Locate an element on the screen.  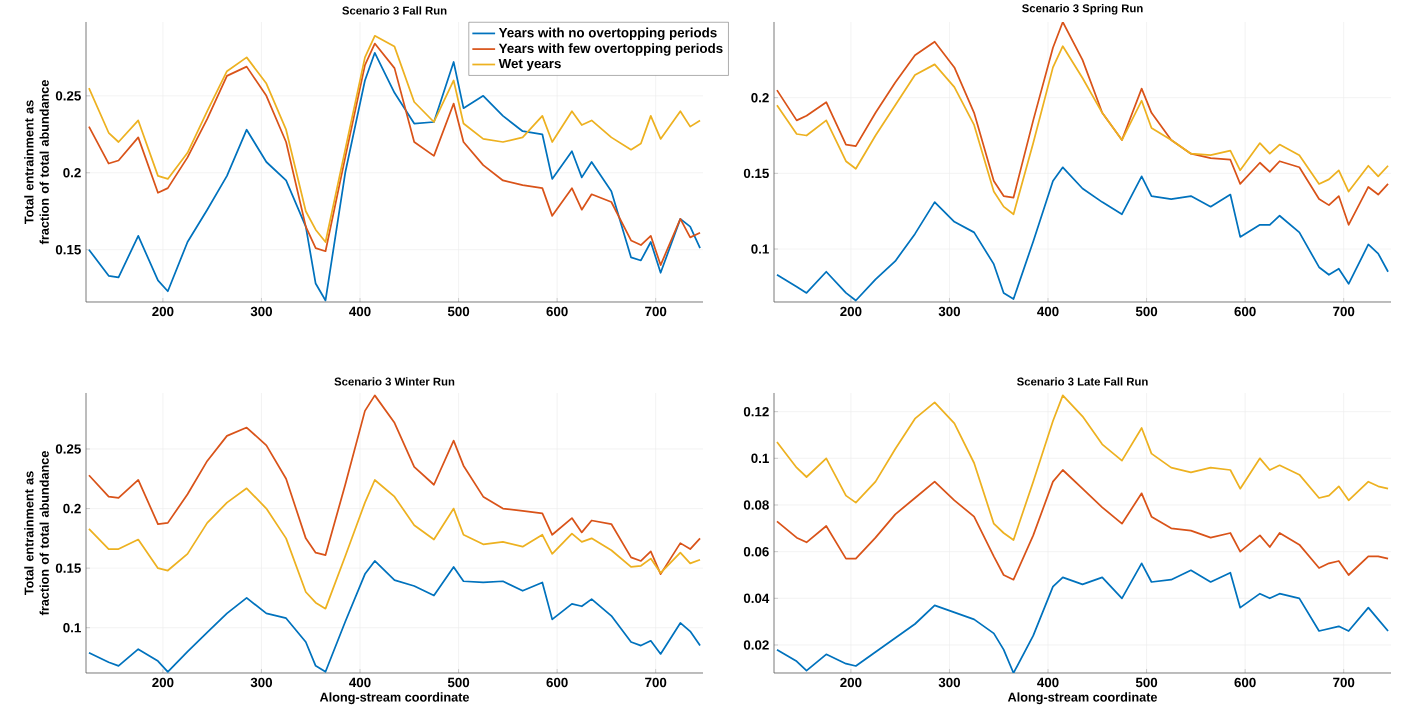
y-tick-label: 0.04 is located at coordinates (756, 598).